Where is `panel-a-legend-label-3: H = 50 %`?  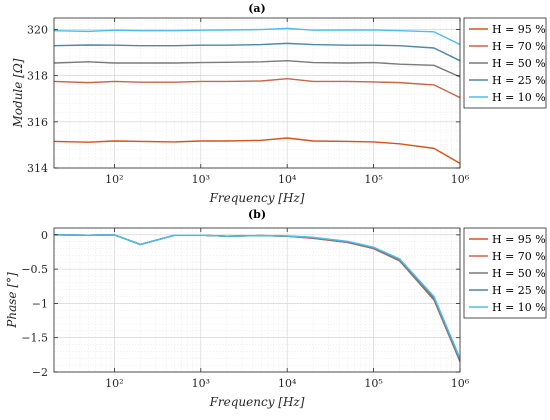 panel-a-legend-label-3: H = 50 % is located at coordinates (519, 63).